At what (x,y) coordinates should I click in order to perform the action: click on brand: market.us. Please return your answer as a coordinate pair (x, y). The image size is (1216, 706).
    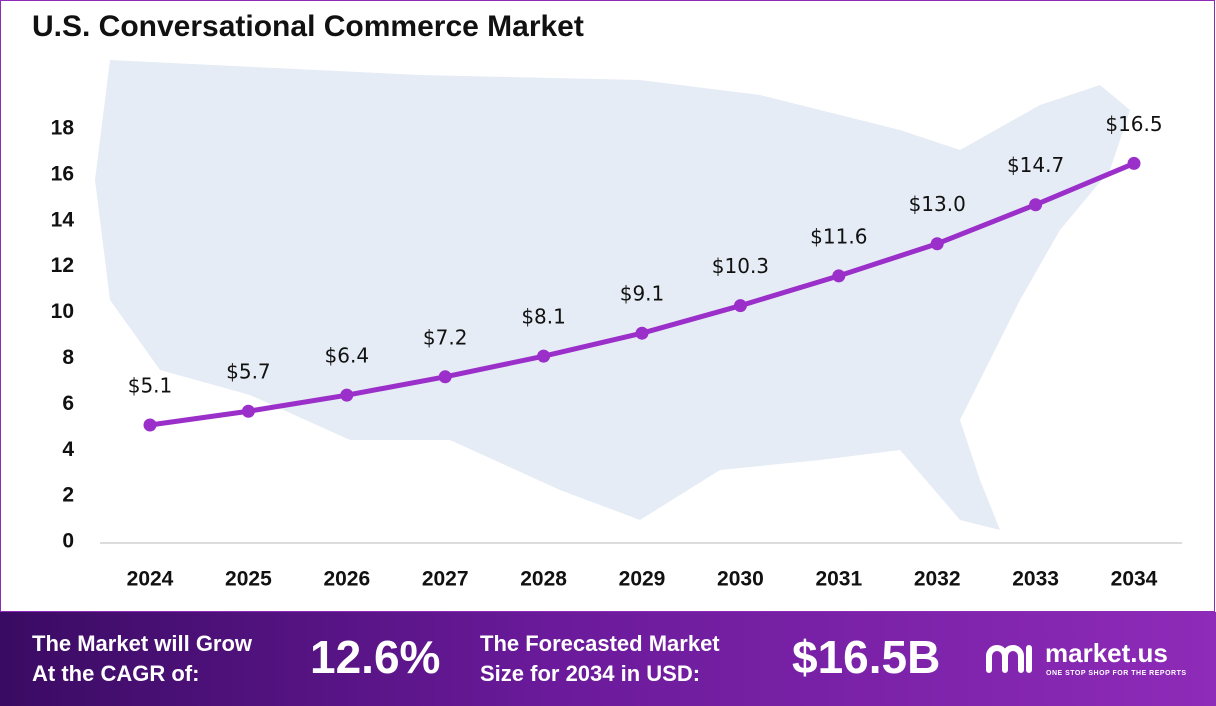
    Looking at the image, I should click on (1106, 653).